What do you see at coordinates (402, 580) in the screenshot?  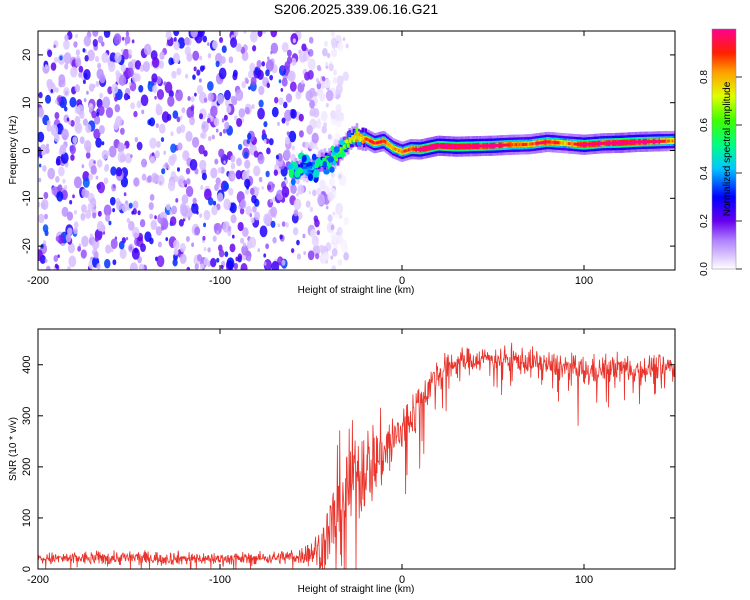 I see `snr-x-tick-label: 0` at bounding box center [402, 580].